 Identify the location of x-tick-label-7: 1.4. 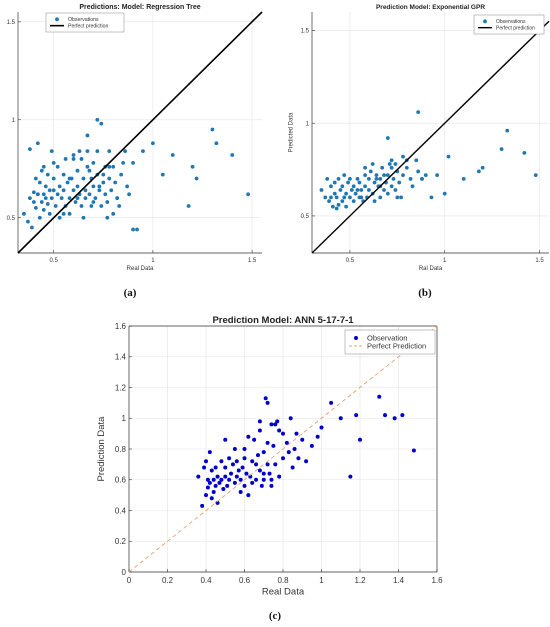
(399, 580).